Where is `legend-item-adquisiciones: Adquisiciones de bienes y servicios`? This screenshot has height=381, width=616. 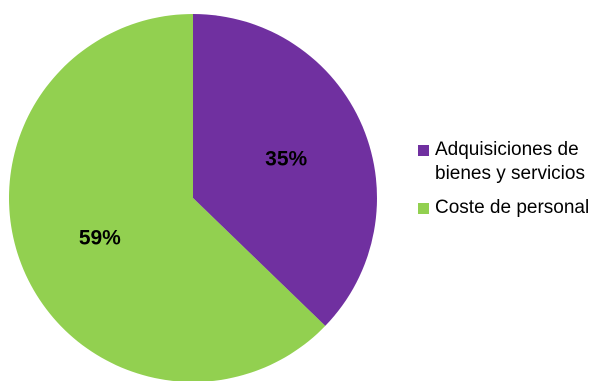
legend-item-adquisiciones: Adquisiciones de bienes y servicios is located at coordinates (516, 162).